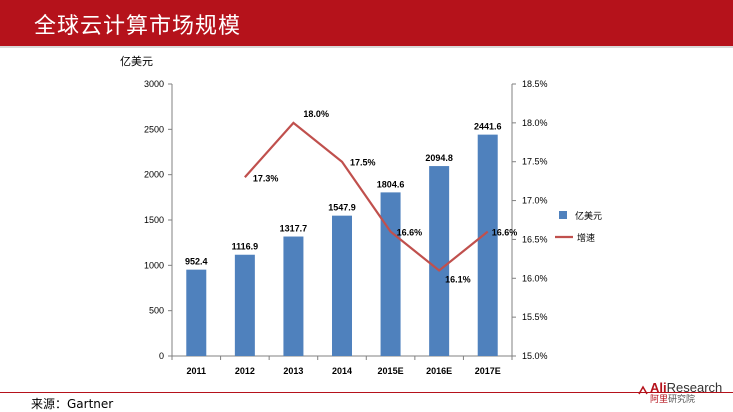  Describe the element at coordinates (366, 196) in the screenshot. I see `growth-rate-line` at that location.